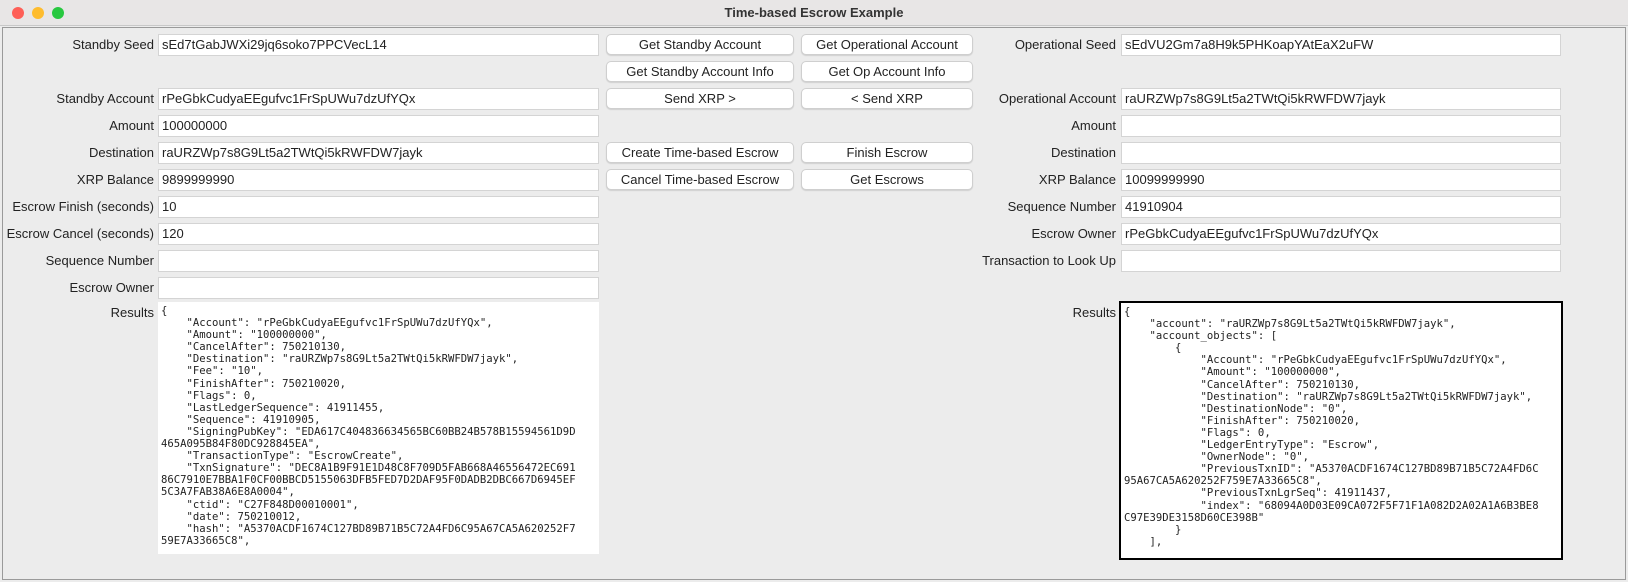  What do you see at coordinates (1049, 260) in the screenshot?
I see `operational-field-label: Transaction to Look Up` at bounding box center [1049, 260].